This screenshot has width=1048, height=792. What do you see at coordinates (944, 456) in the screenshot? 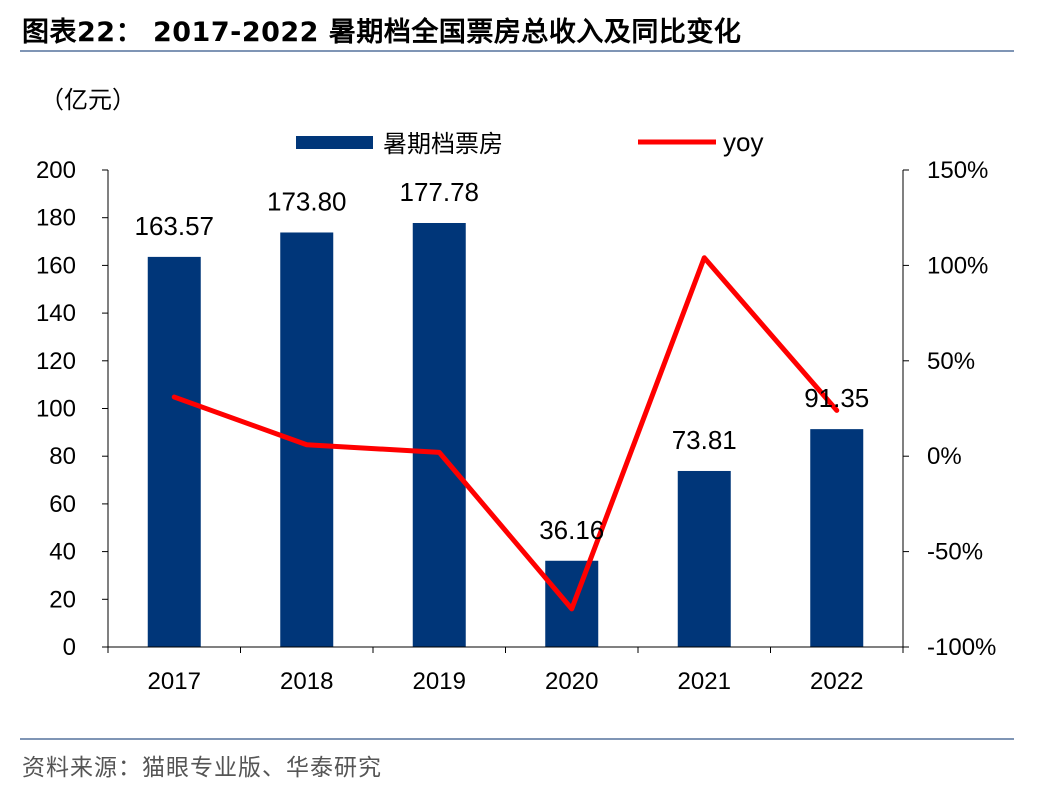
I see `right-tick-label: 0%` at bounding box center [944, 456].